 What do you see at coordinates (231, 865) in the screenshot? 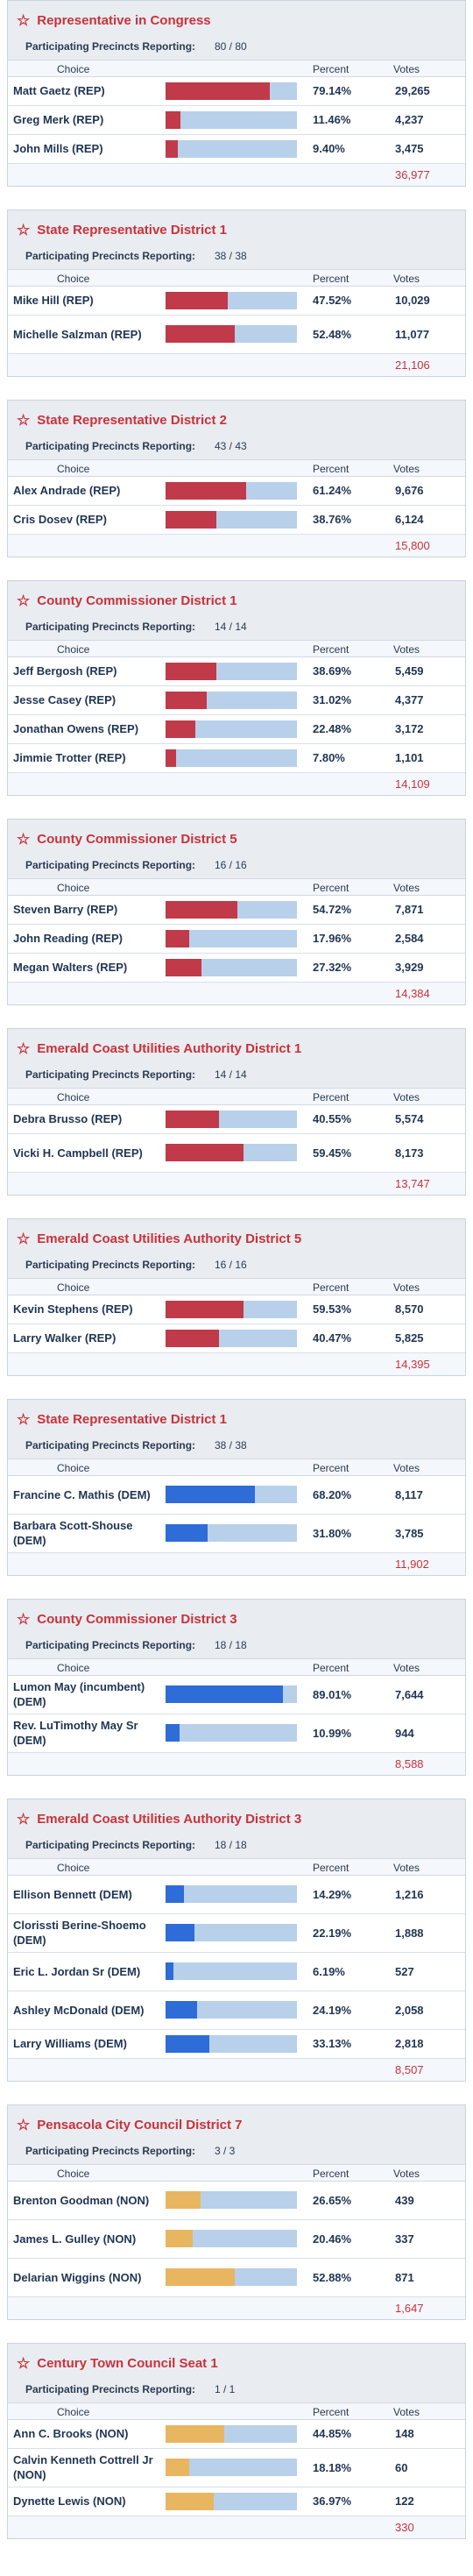
I see `precincts-reporting-value: 16 / 16` at bounding box center [231, 865].